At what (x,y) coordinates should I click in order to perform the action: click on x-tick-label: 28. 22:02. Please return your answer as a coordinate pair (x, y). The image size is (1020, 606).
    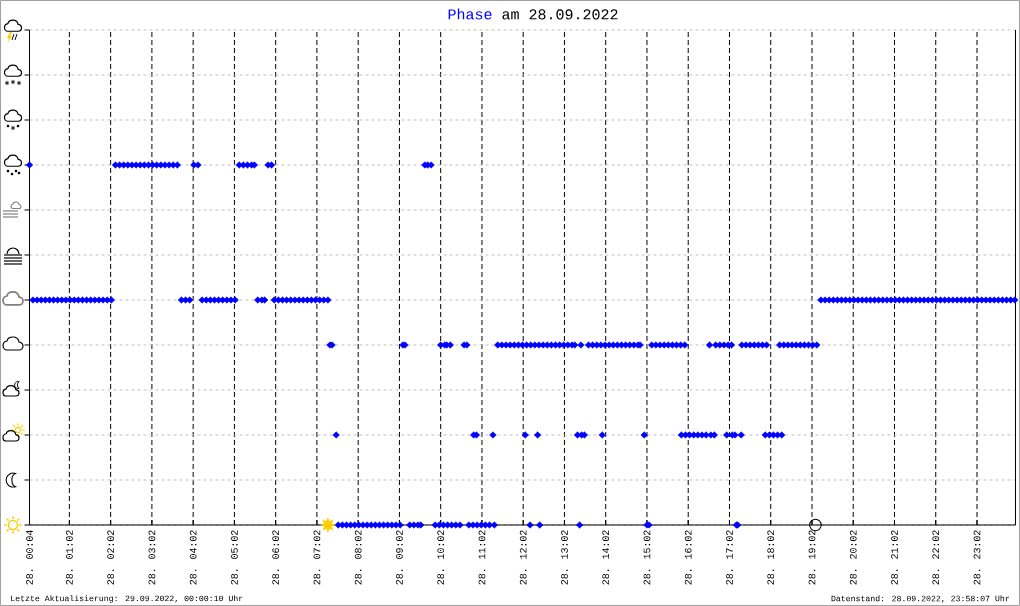
    Looking at the image, I should click on (936, 557).